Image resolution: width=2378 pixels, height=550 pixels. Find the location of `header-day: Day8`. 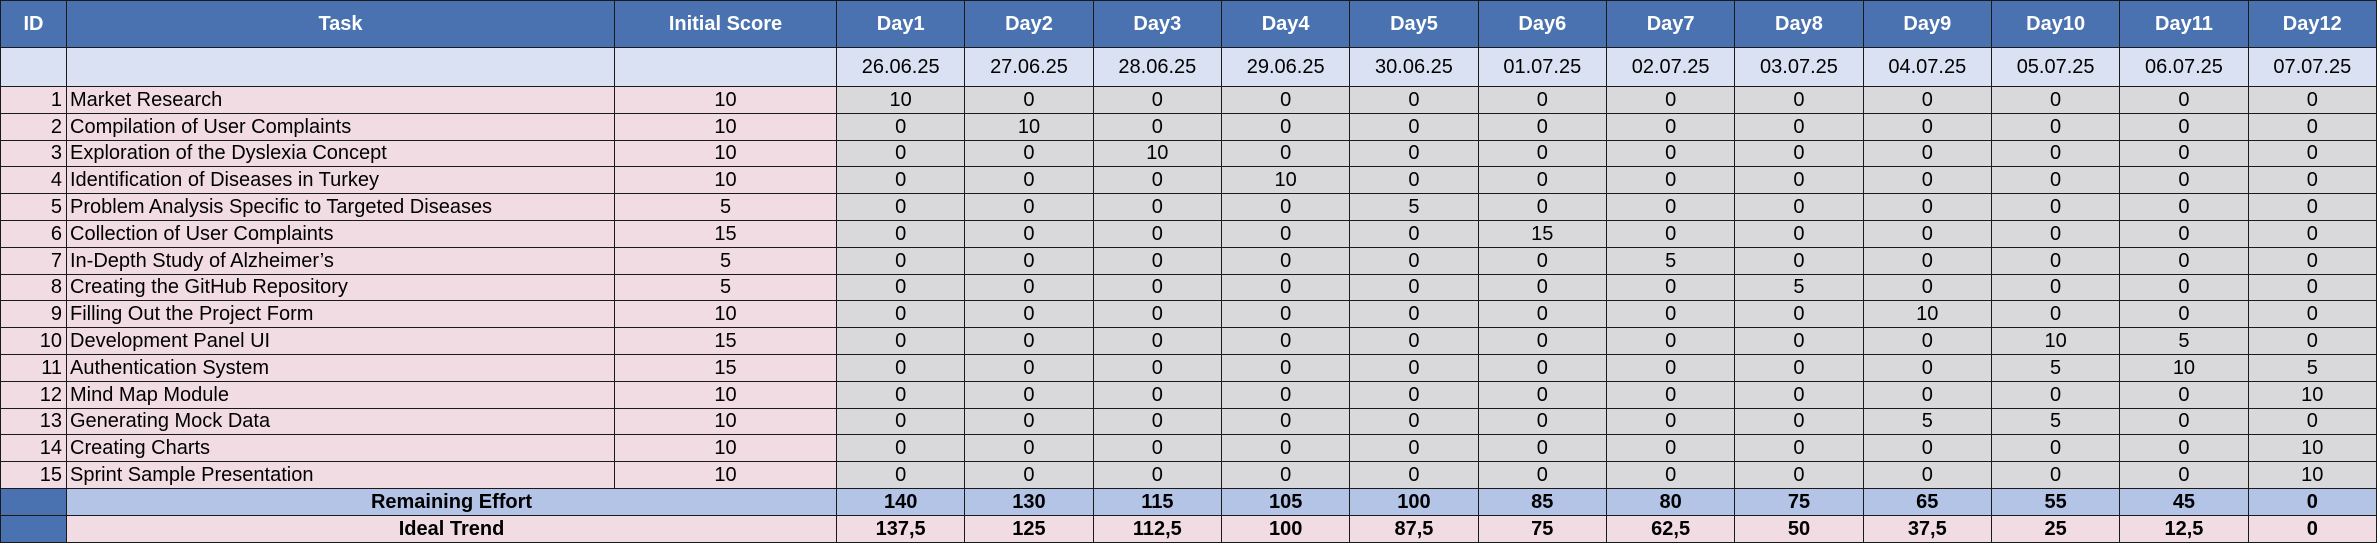

header-day: Day8 is located at coordinates (1799, 24).